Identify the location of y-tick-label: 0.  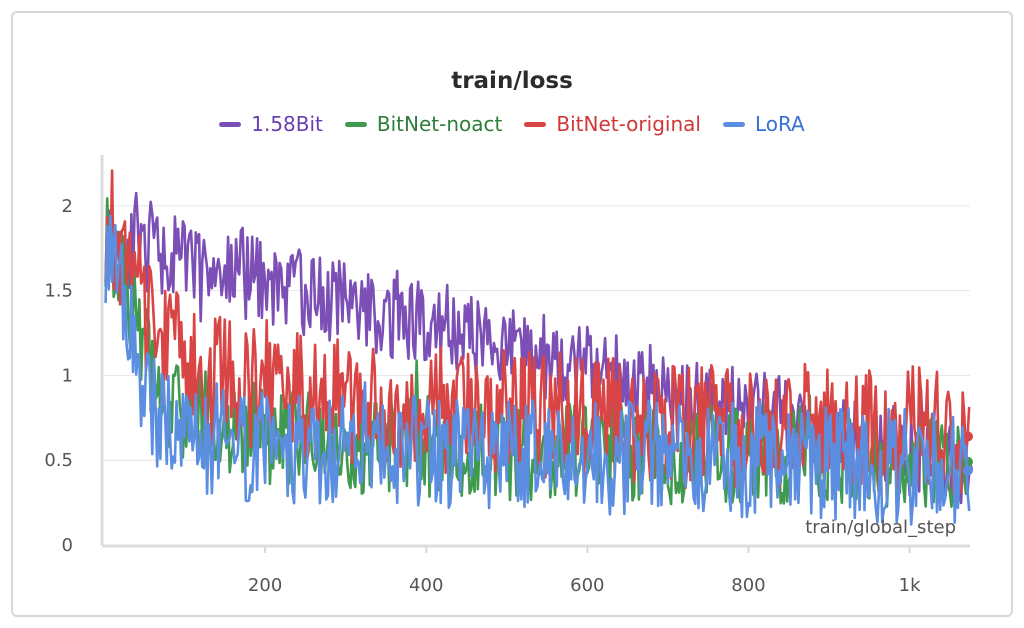
(67, 545).